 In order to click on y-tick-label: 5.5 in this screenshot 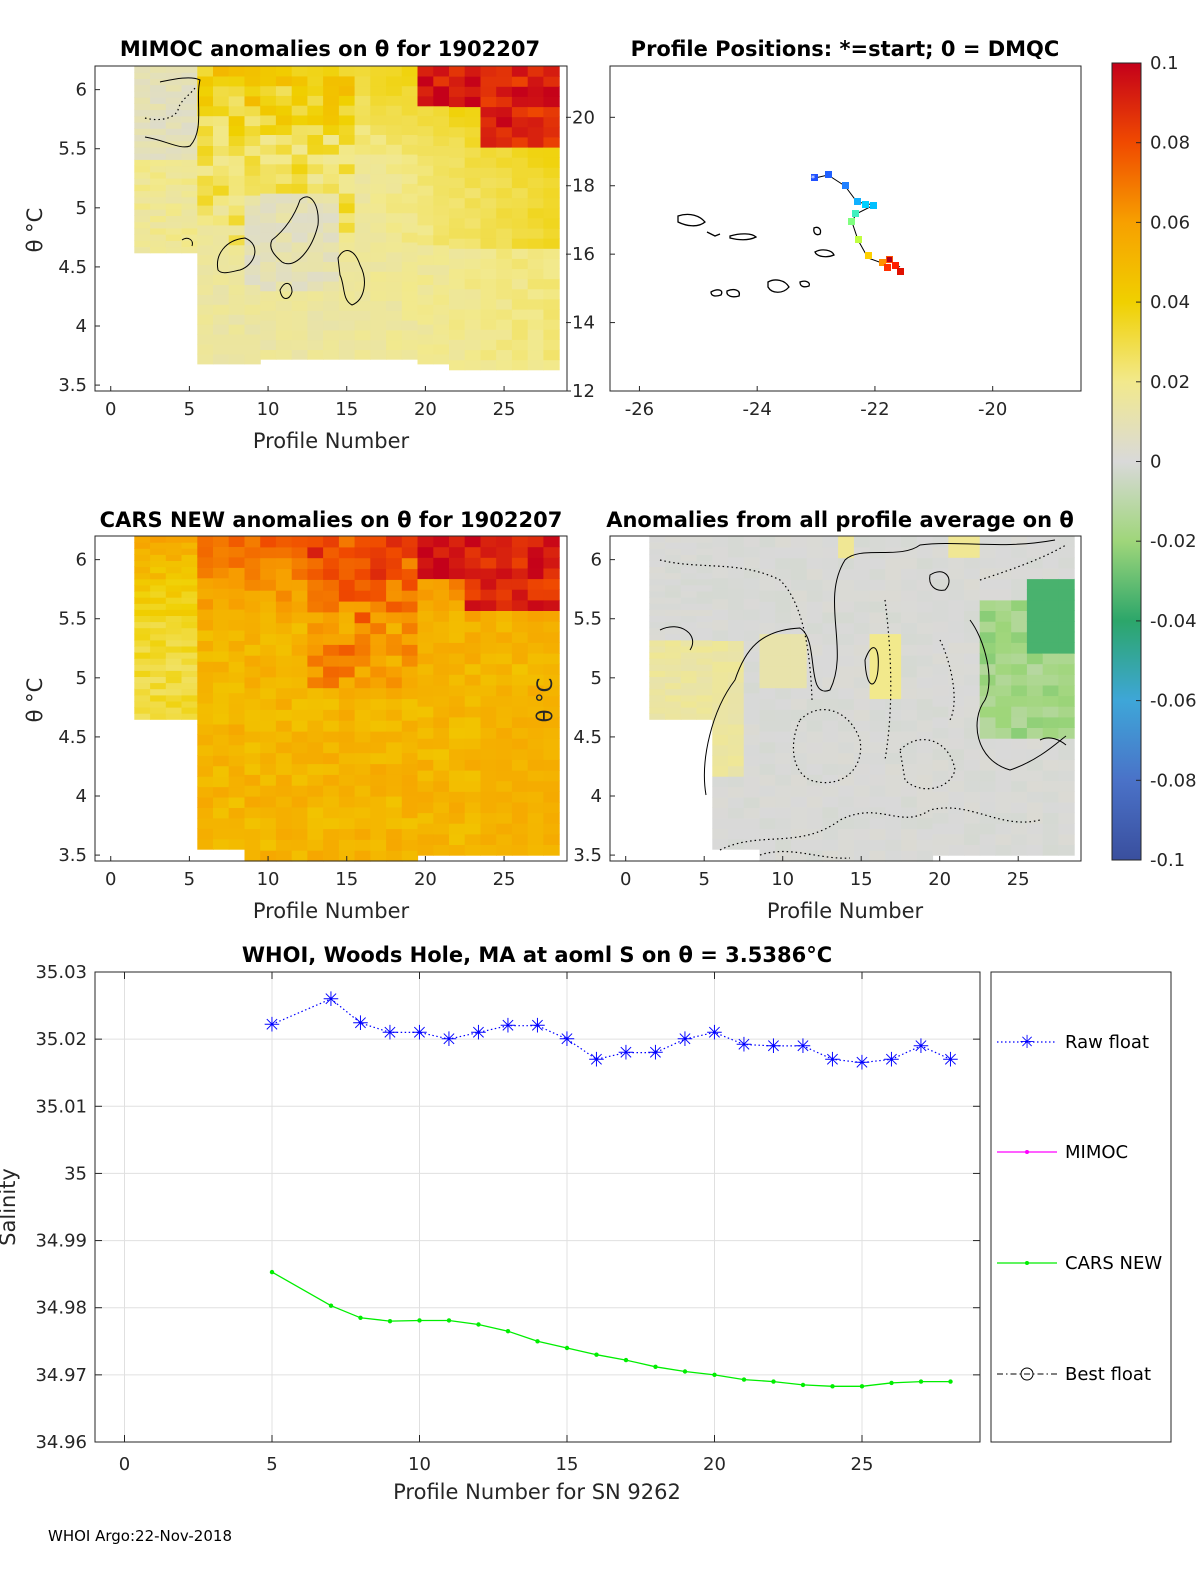, I will do `click(587, 619)`.